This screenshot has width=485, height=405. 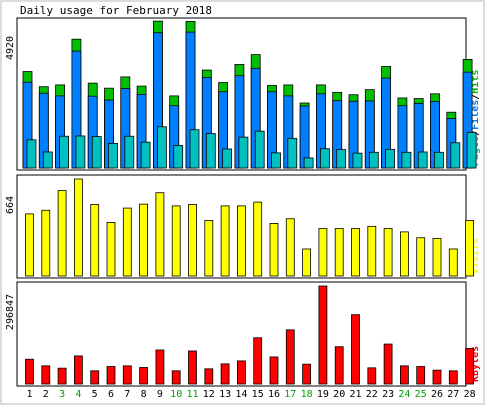 I want to click on x-tick-label-day-11: 11, so click(x=192, y=394).